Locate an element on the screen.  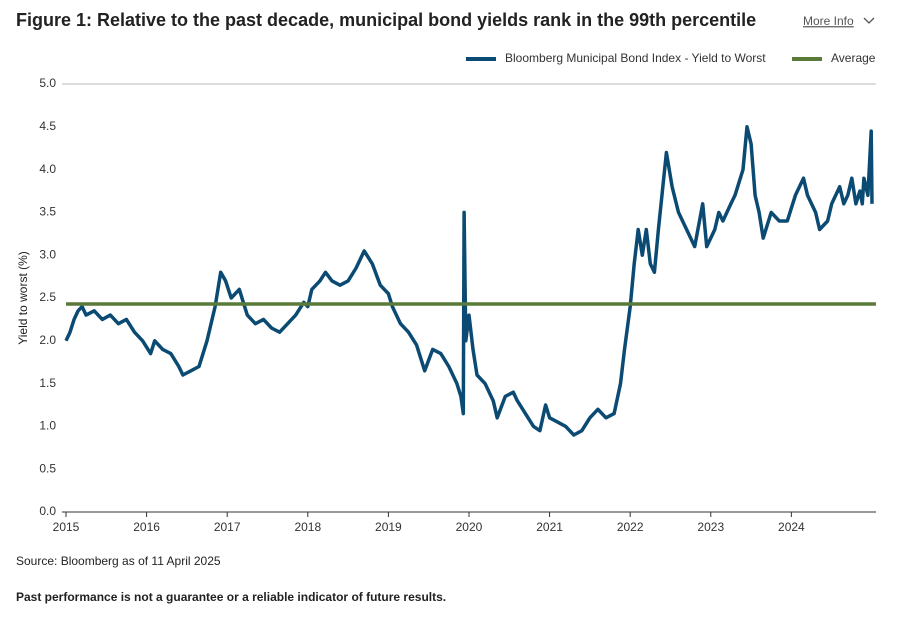
y-tick-label: 4.0 is located at coordinates (47, 169).